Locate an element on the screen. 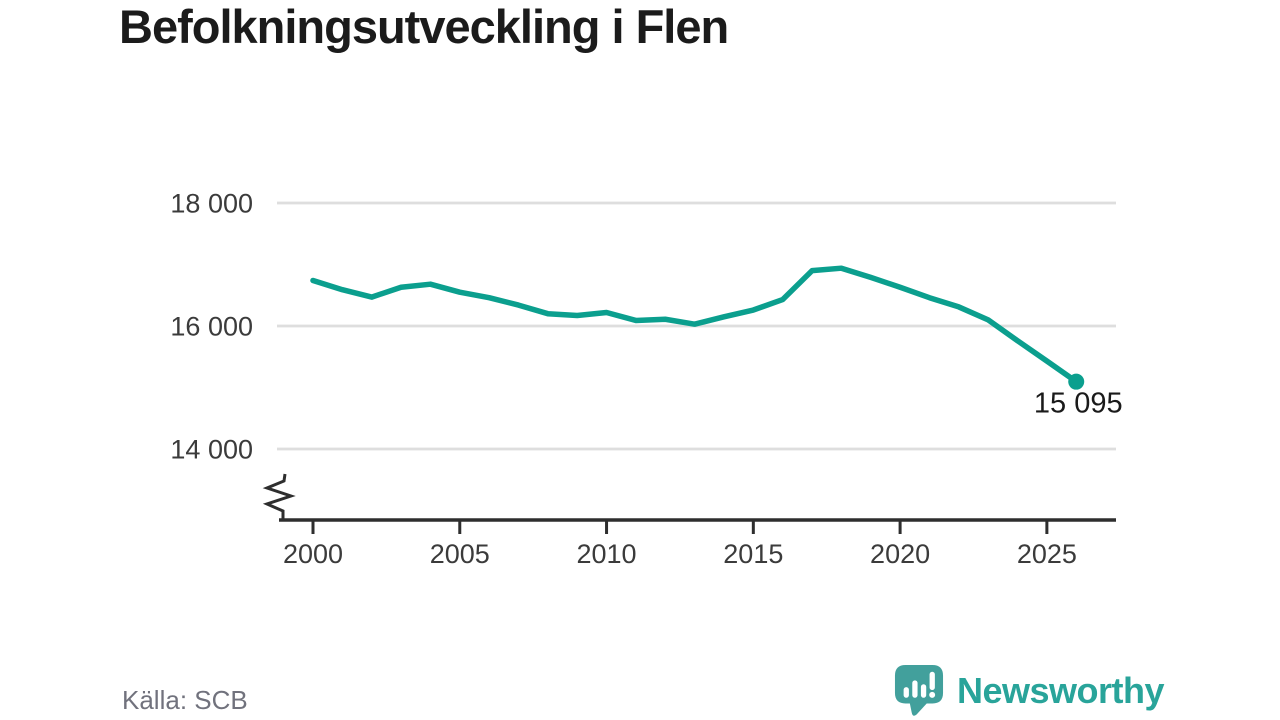 Image resolution: width=1280 pixels, height=720 pixels. y-tick-label: 18 000 is located at coordinates (211, 204).